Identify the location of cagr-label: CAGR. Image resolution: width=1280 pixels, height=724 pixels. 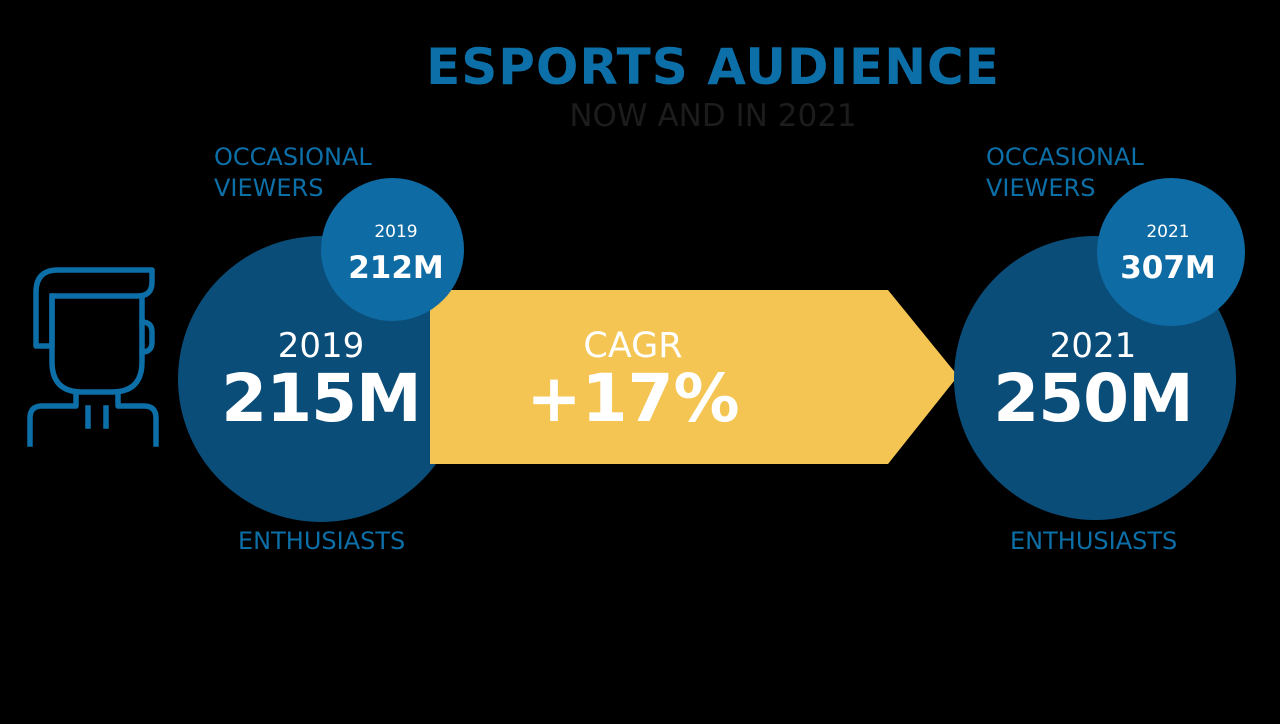
(633, 346).